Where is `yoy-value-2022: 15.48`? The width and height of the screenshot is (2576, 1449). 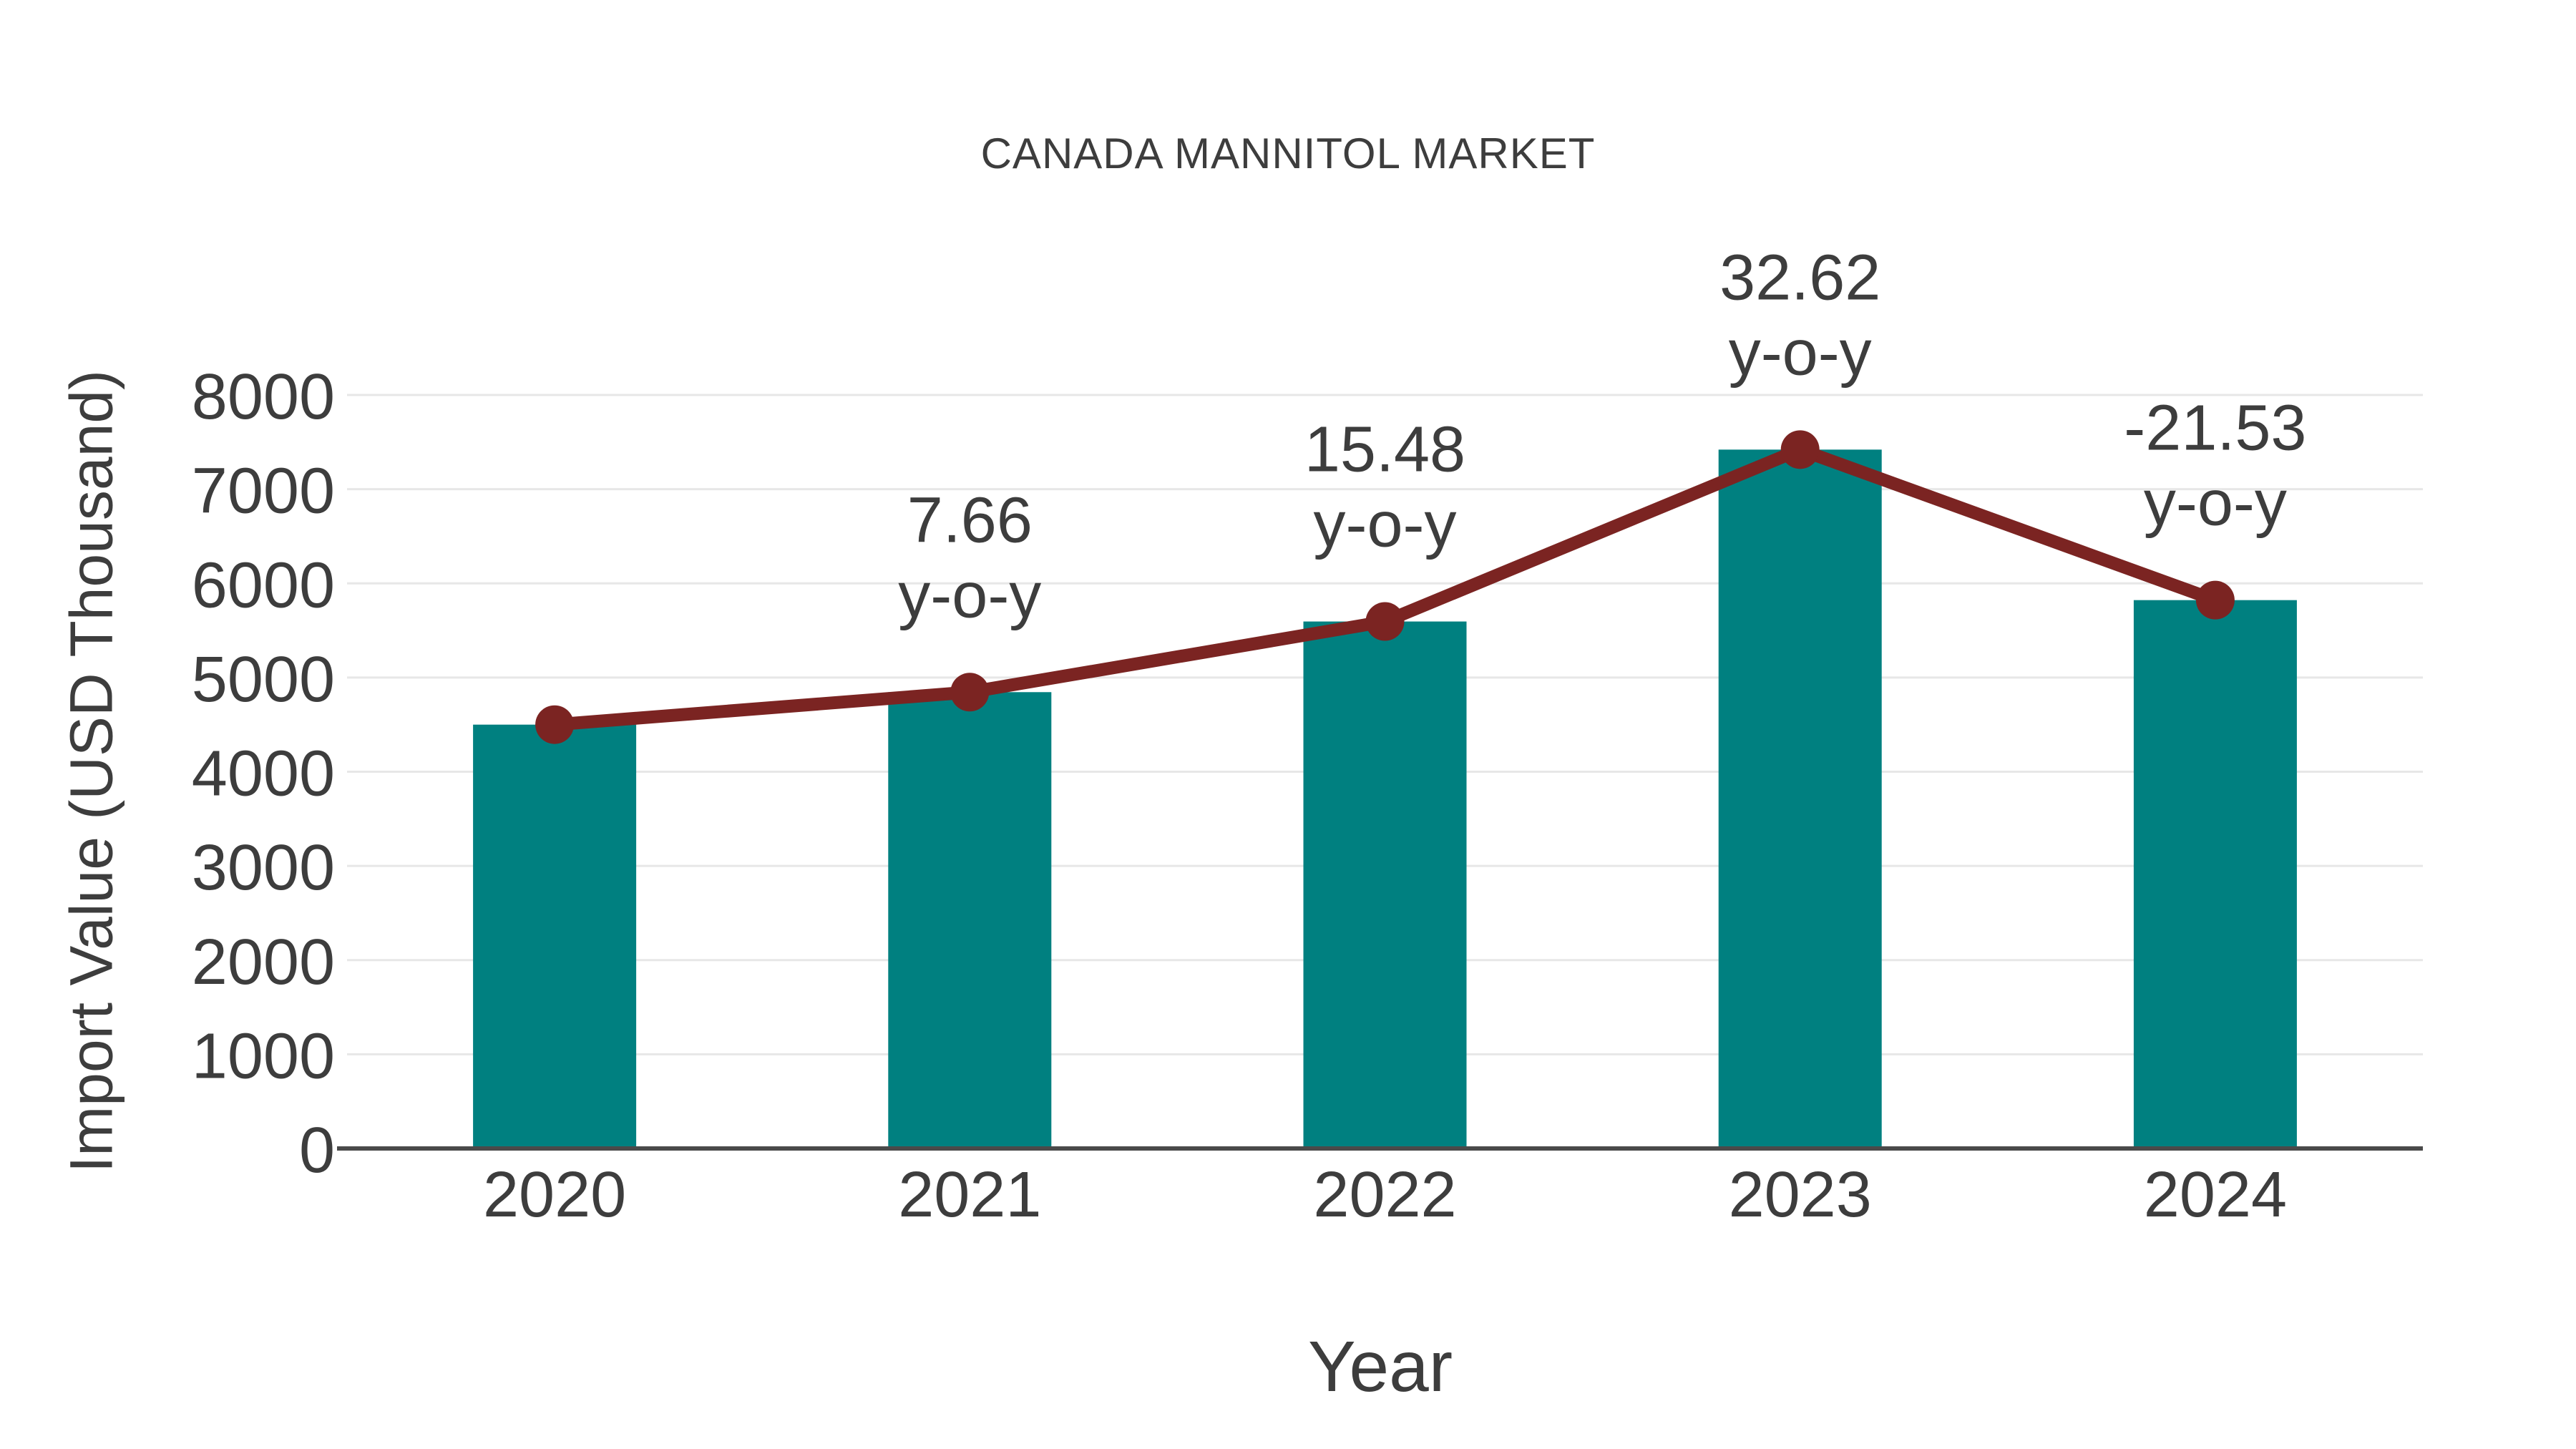
yoy-value-2022: 15.48 is located at coordinates (1384, 450).